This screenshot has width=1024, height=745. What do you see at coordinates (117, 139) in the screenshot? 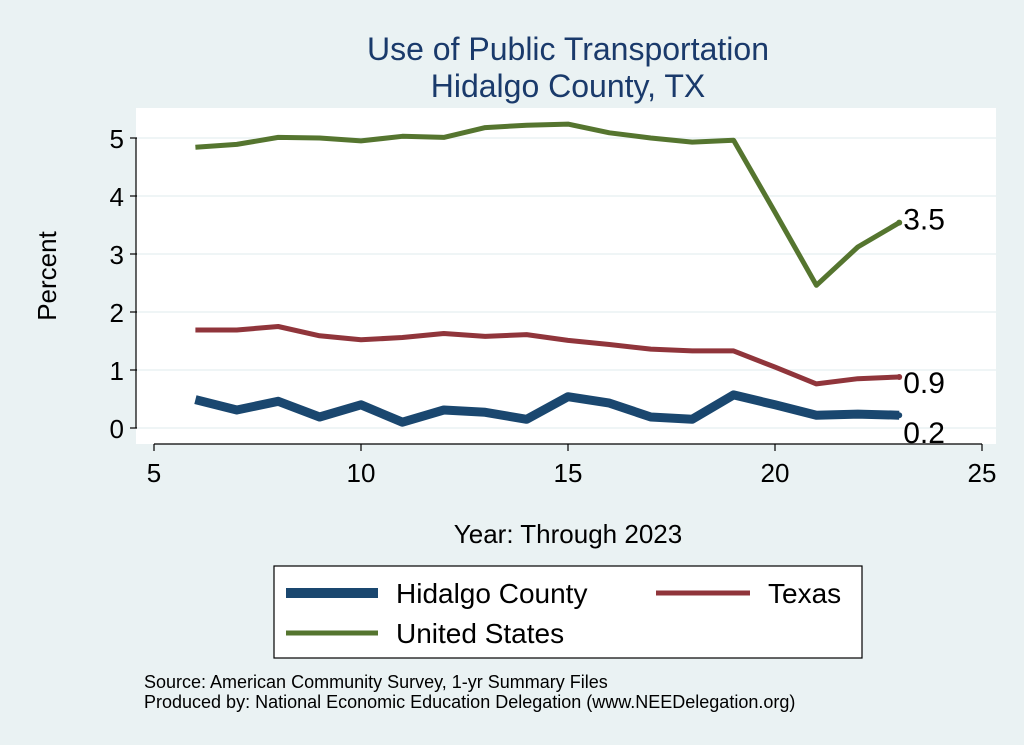
I see `y-tick-label-5: 5` at bounding box center [117, 139].